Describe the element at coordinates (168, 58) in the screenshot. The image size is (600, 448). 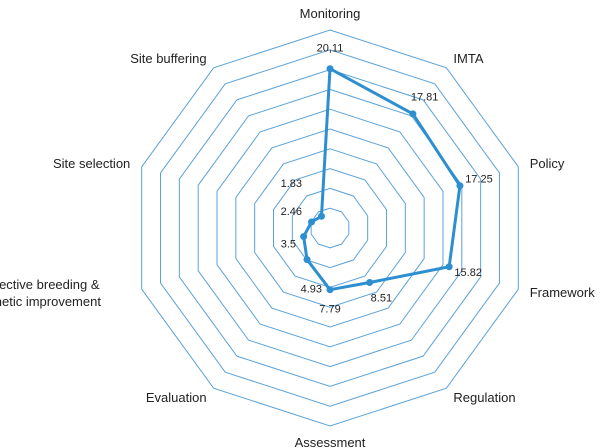
I see `category-label: Site buffering` at that location.